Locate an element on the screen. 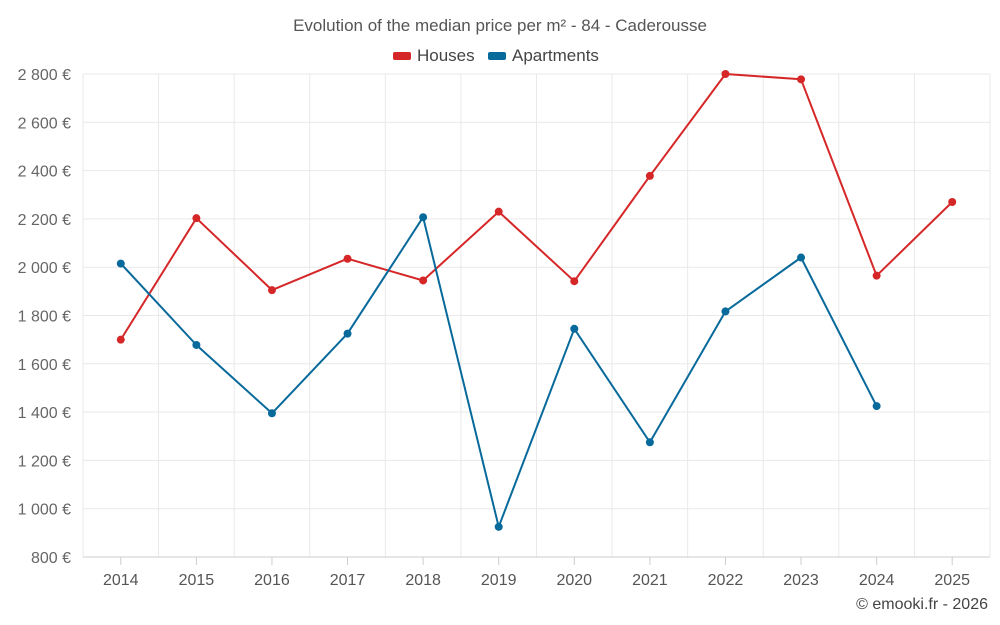 The width and height of the screenshot is (1000, 625). y-tick-label: 1 800 € is located at coordinates (44, 317).